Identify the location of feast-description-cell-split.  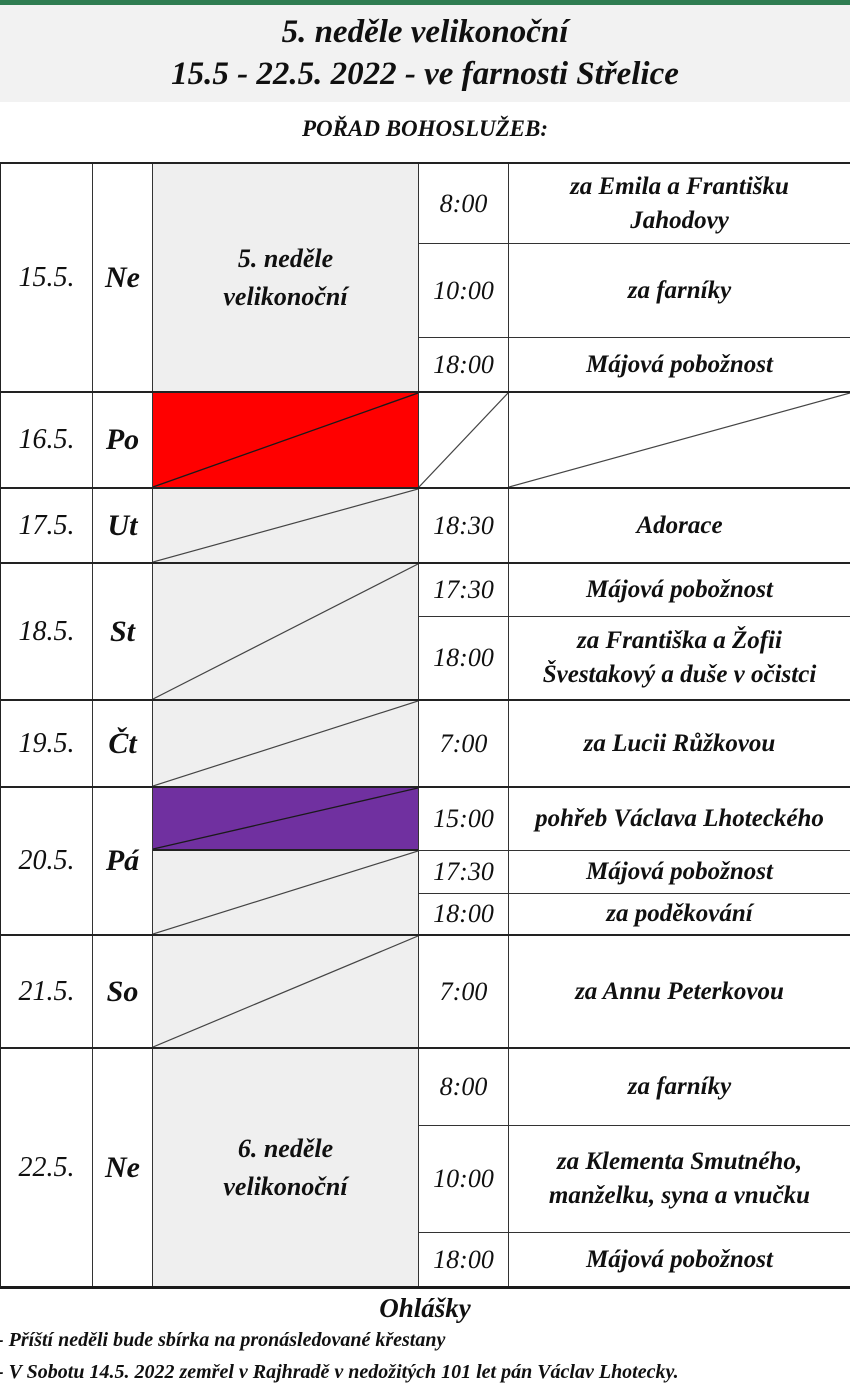
(286, 861).